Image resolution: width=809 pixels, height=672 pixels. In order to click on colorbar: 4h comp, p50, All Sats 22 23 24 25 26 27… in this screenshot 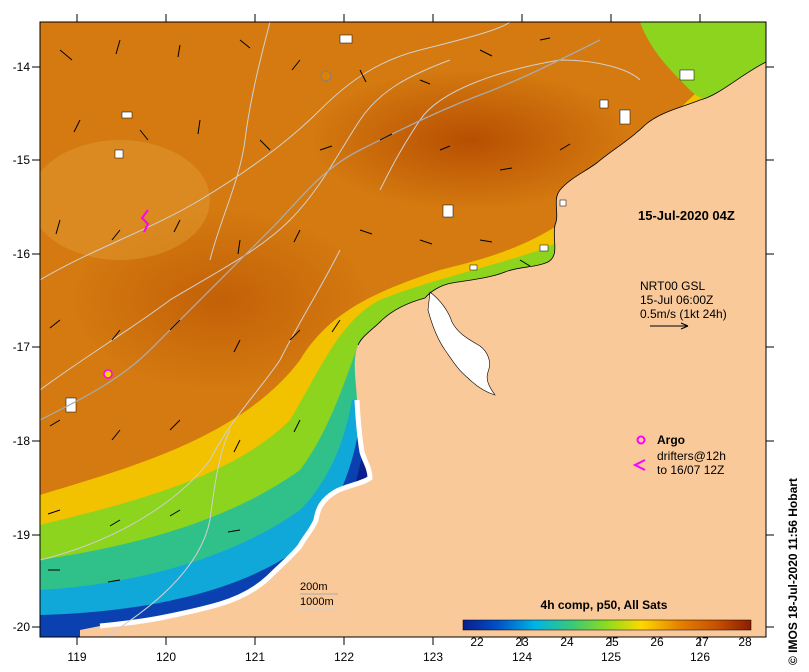, I will do `click(607, 623)`.